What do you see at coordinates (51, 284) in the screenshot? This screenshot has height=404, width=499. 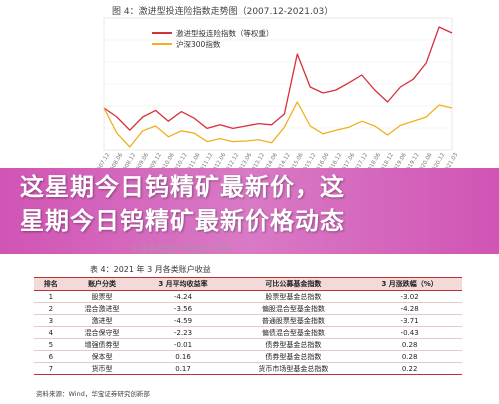 I see `header-rank: 排名` at bounding box center [51, 284].